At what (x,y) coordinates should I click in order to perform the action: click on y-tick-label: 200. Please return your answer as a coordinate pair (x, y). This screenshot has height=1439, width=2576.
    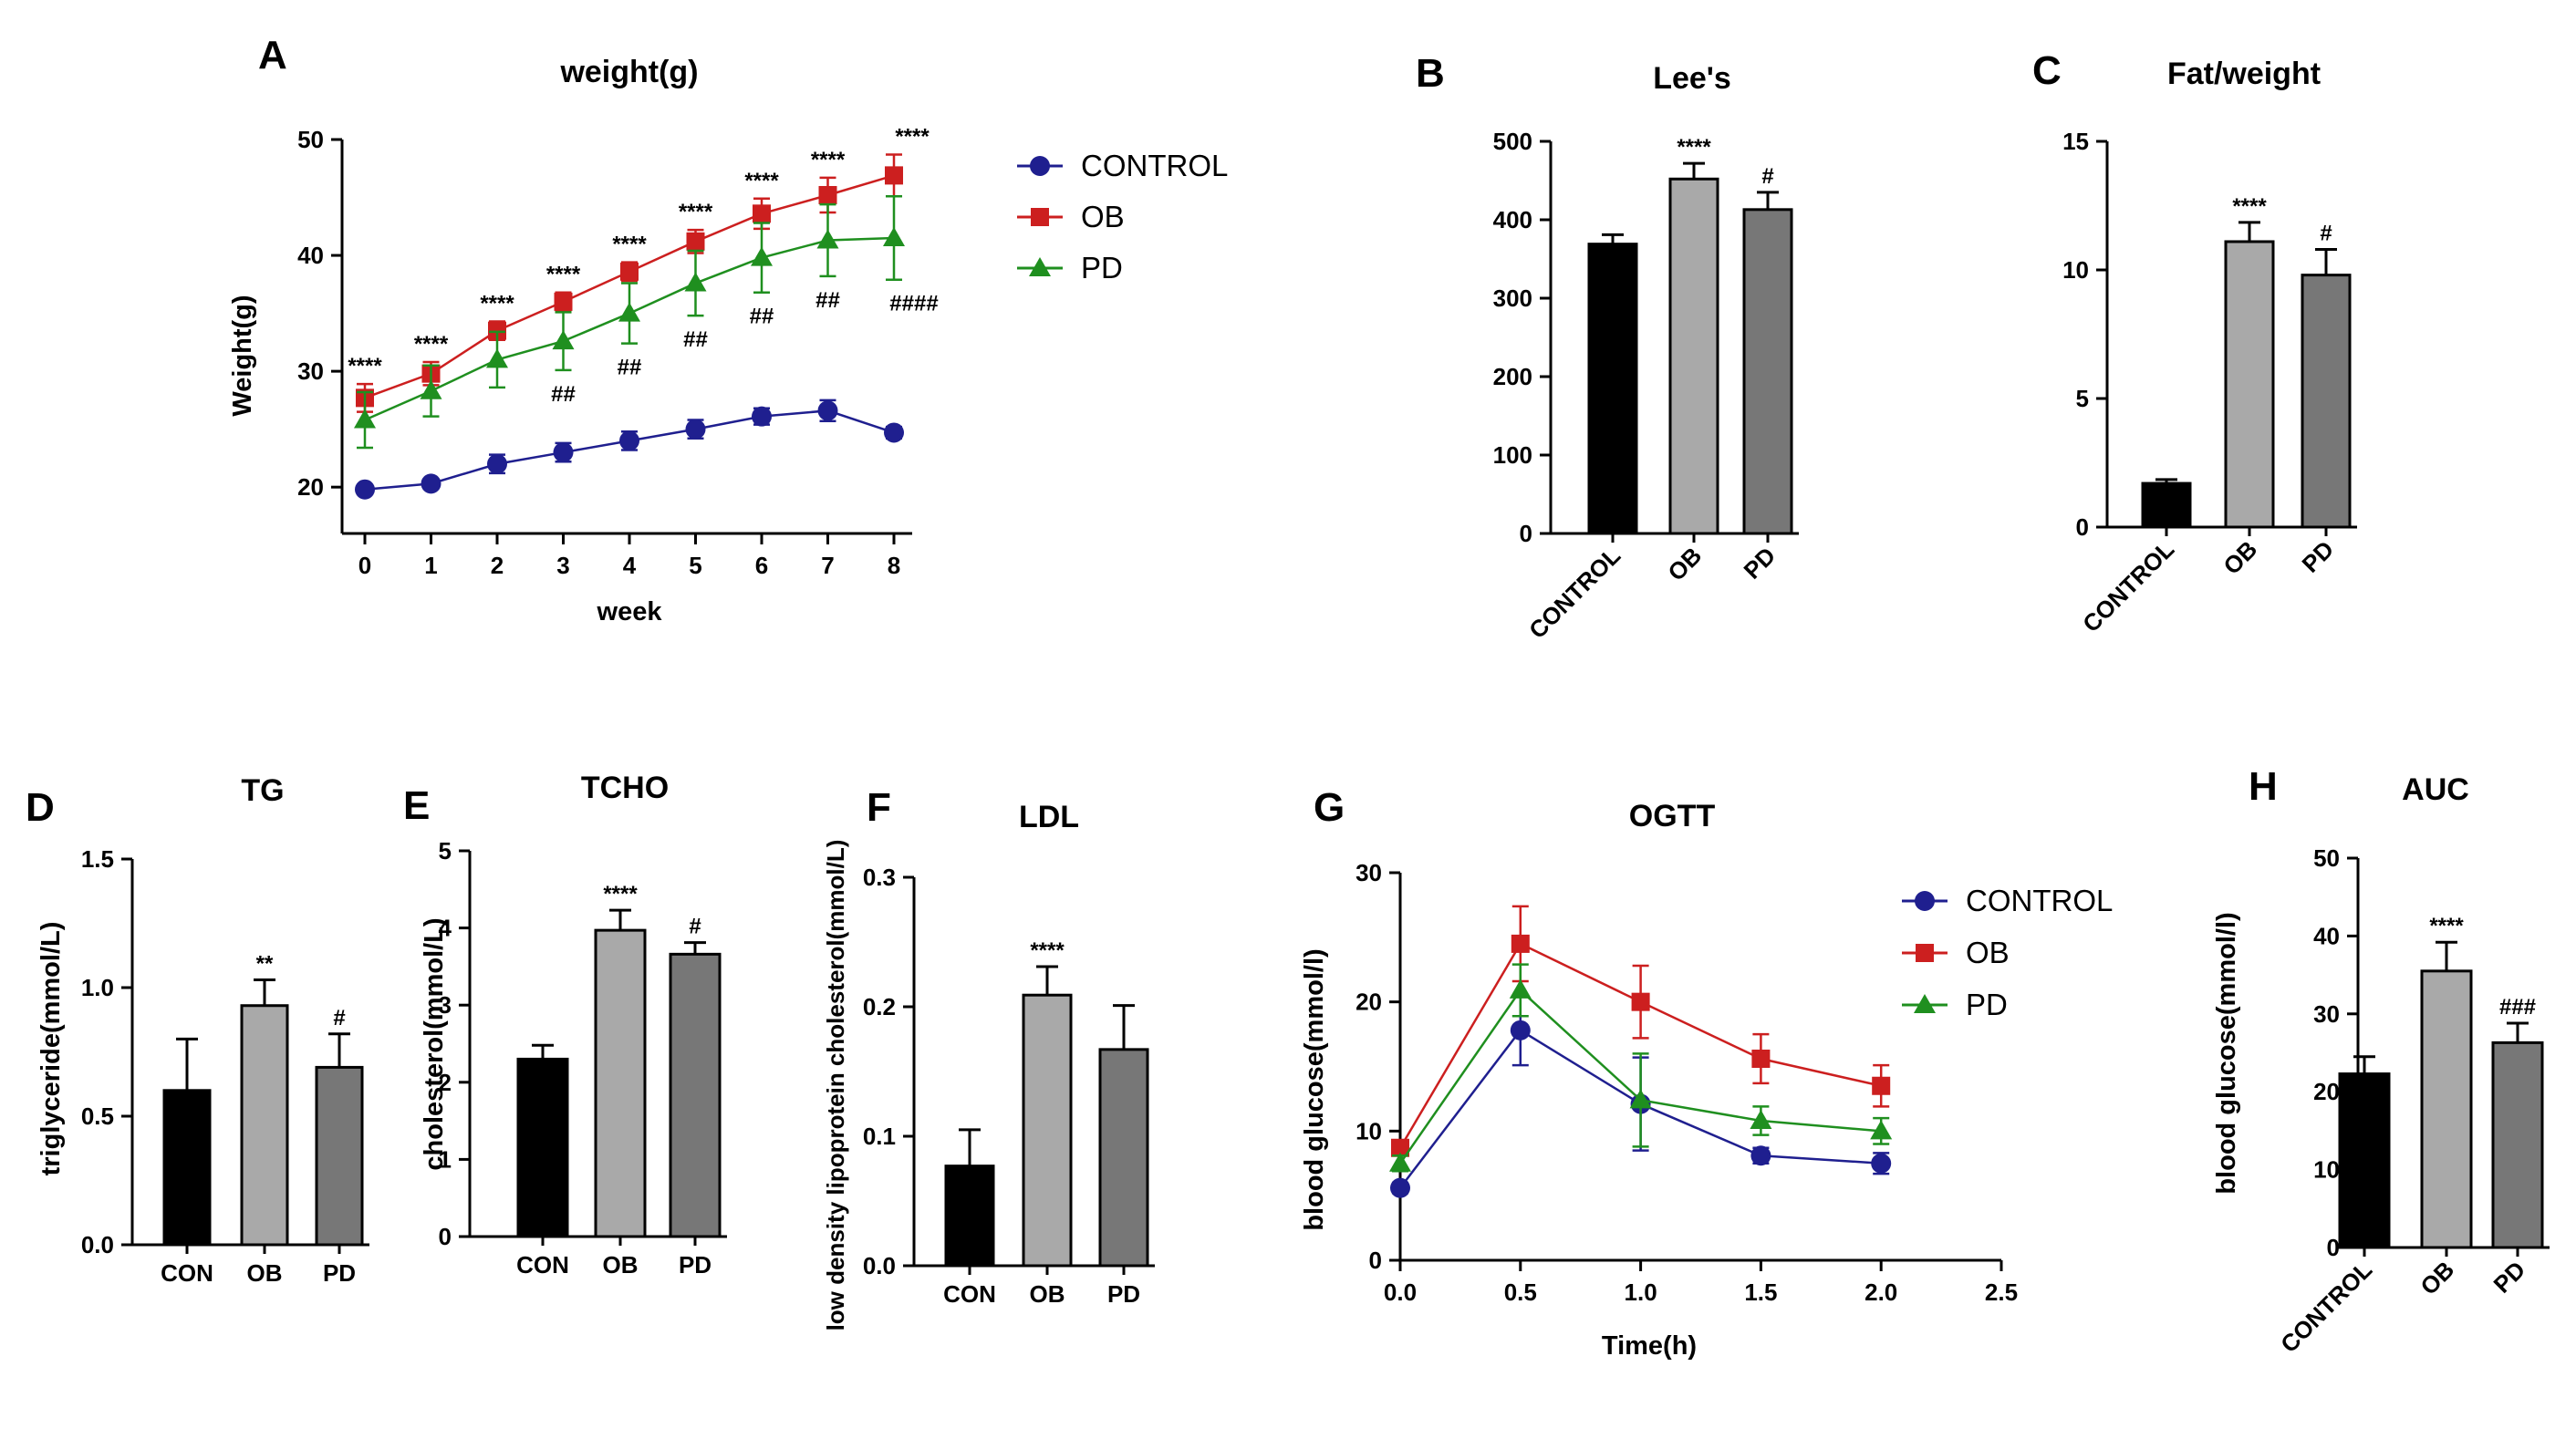
    Looking at the image, I should click on (1512, 376).